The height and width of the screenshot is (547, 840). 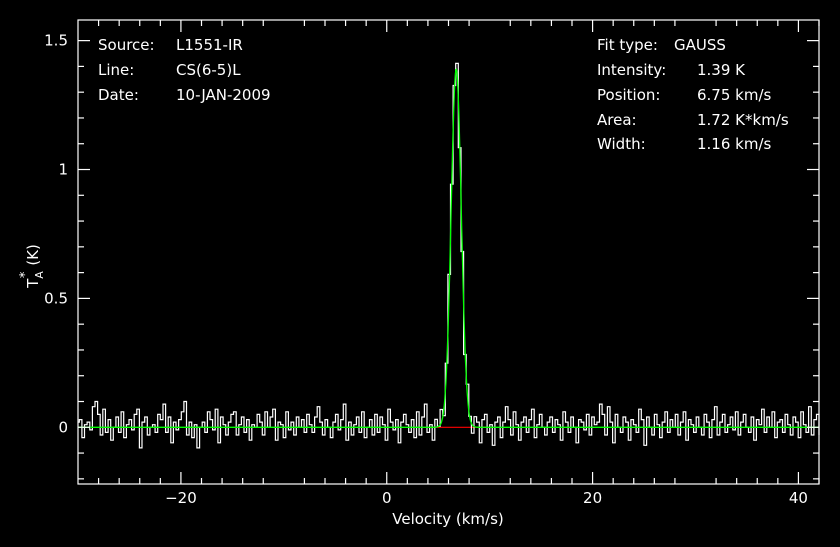 I want to click on info-date-value: 10-JAN-2009, so click(x=223, y=95).